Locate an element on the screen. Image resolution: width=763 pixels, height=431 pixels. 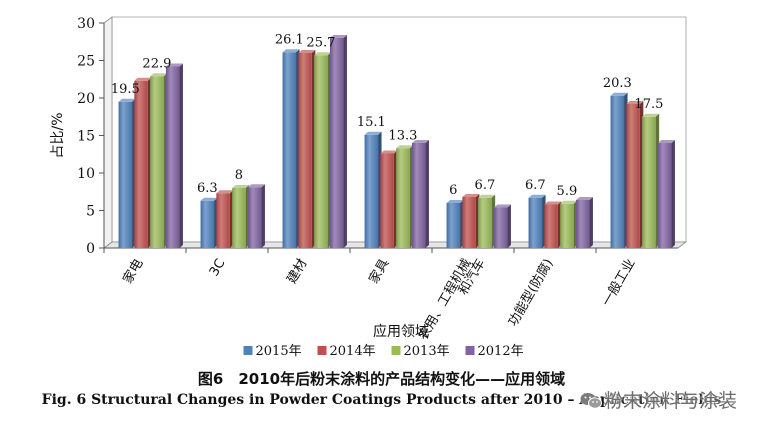
legend-label: 2015年 is located at coordinates (279, 351).